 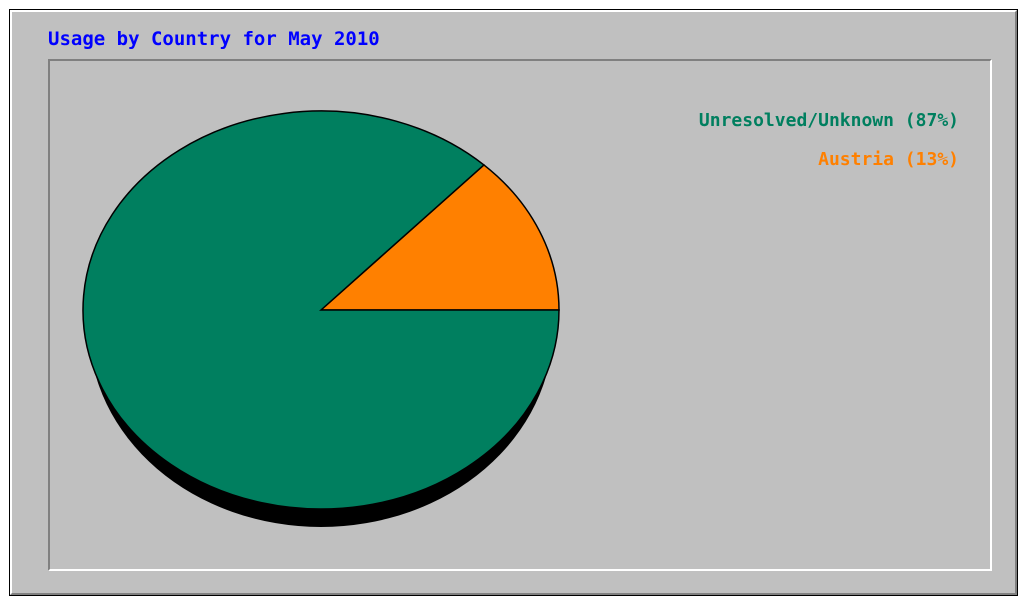 I want to click on pie-slice-austria, so click(x=439, y=237).